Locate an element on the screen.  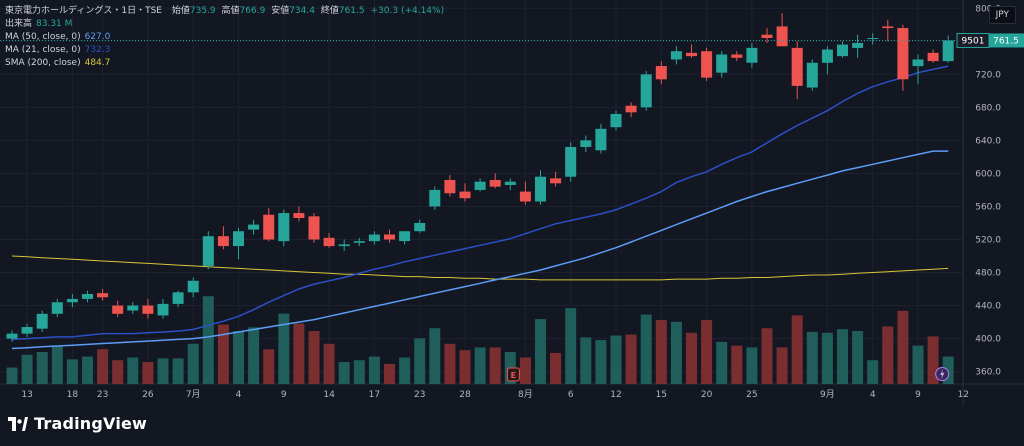
price-tick-label: 720.0 is located at coordinates (988, 75).